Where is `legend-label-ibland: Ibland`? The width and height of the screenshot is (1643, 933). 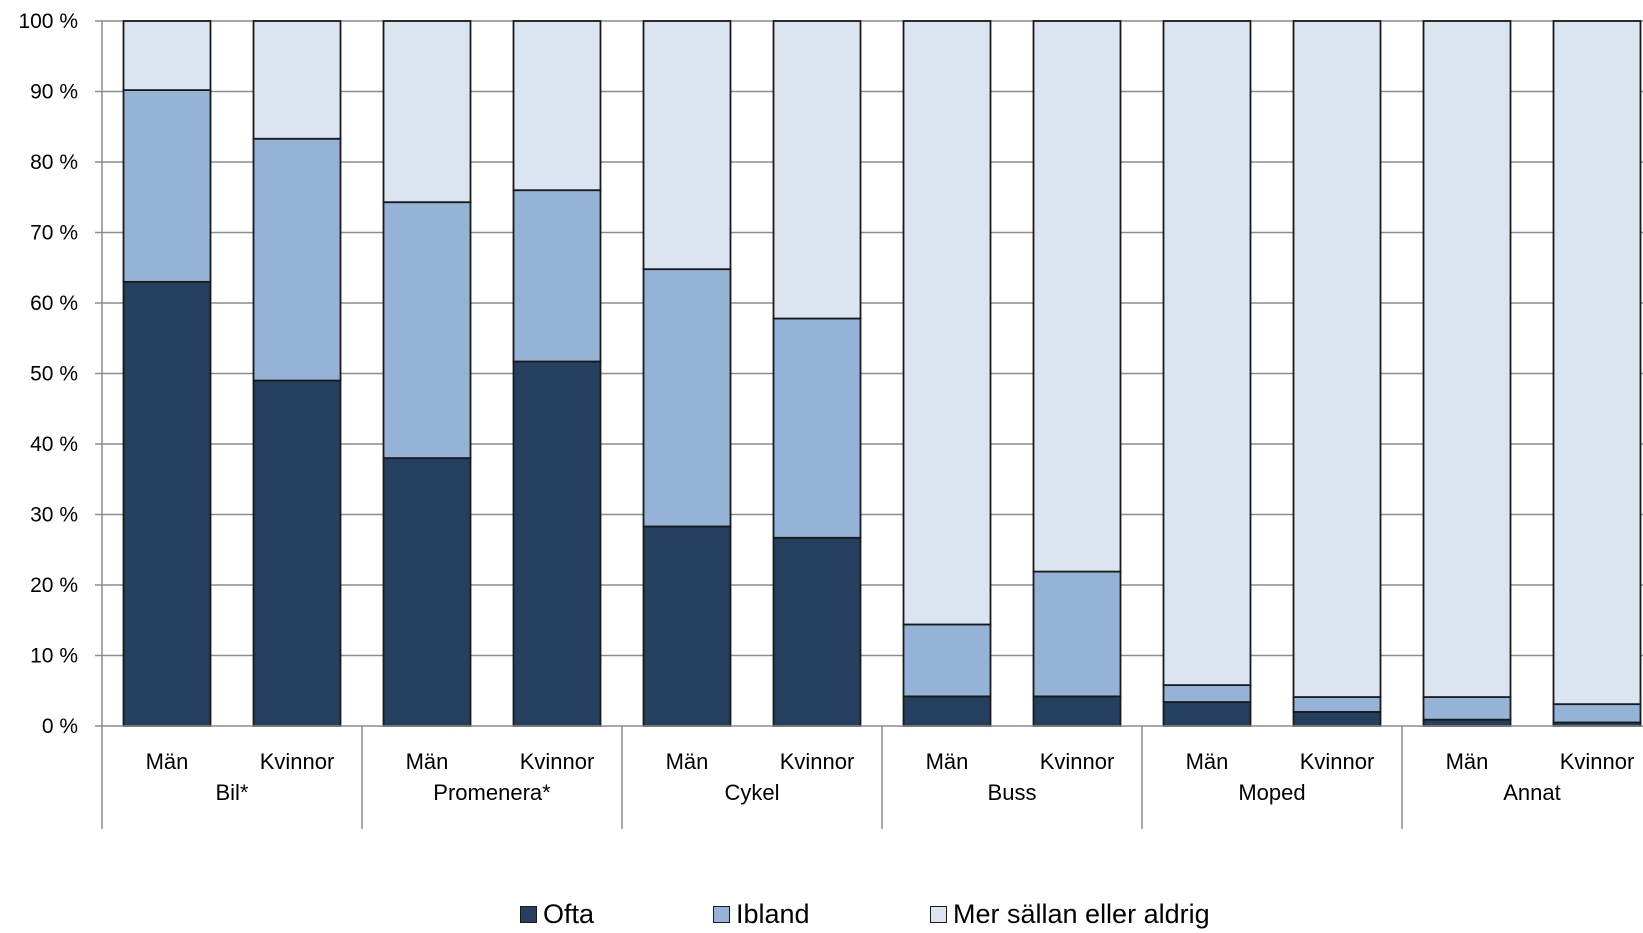
legend-label-ibland: Ibland is located at coordinates (773, 913).